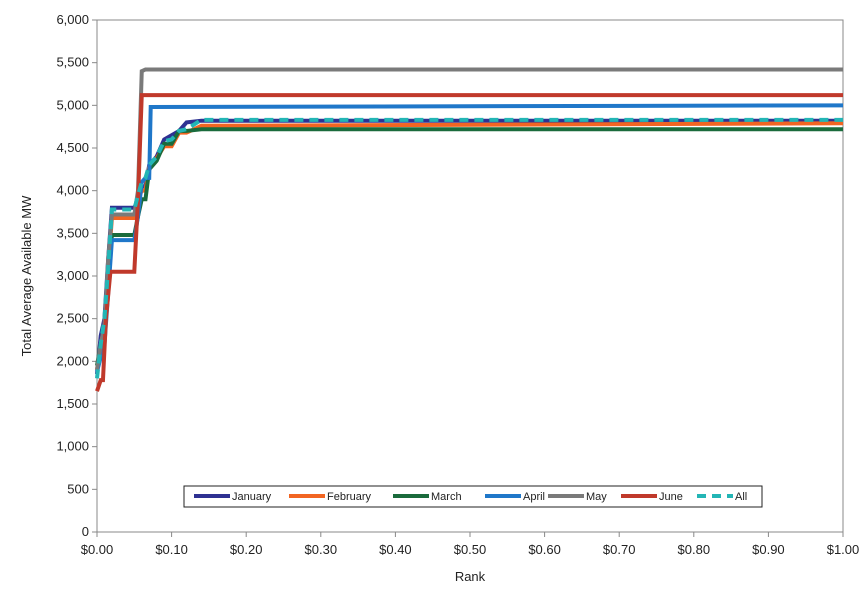 Image resolution: width=863 pixels, height=592 pixels. What do you see at coordinates (446, 497) in the screenshot?
I see `legend-label-march: March` at bounding box center [446, 497].